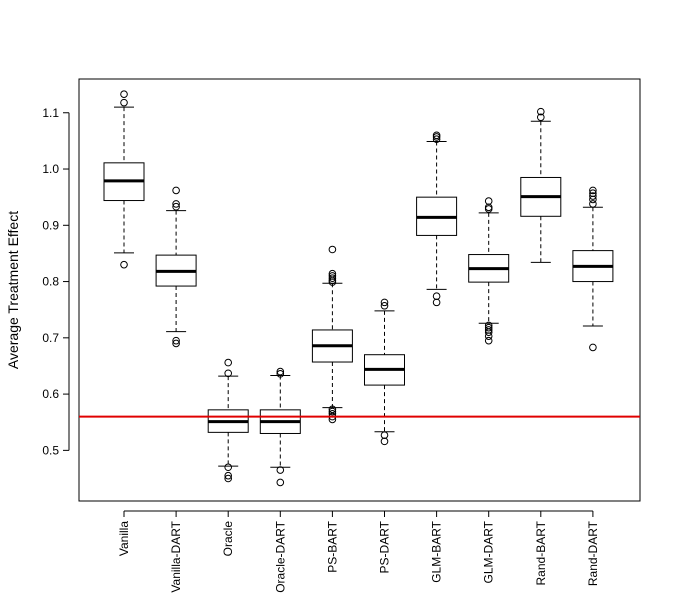 The height and width of the screenshot is (600, 680). I want to click on y-tick-label: 1.1, so click(50, 113).